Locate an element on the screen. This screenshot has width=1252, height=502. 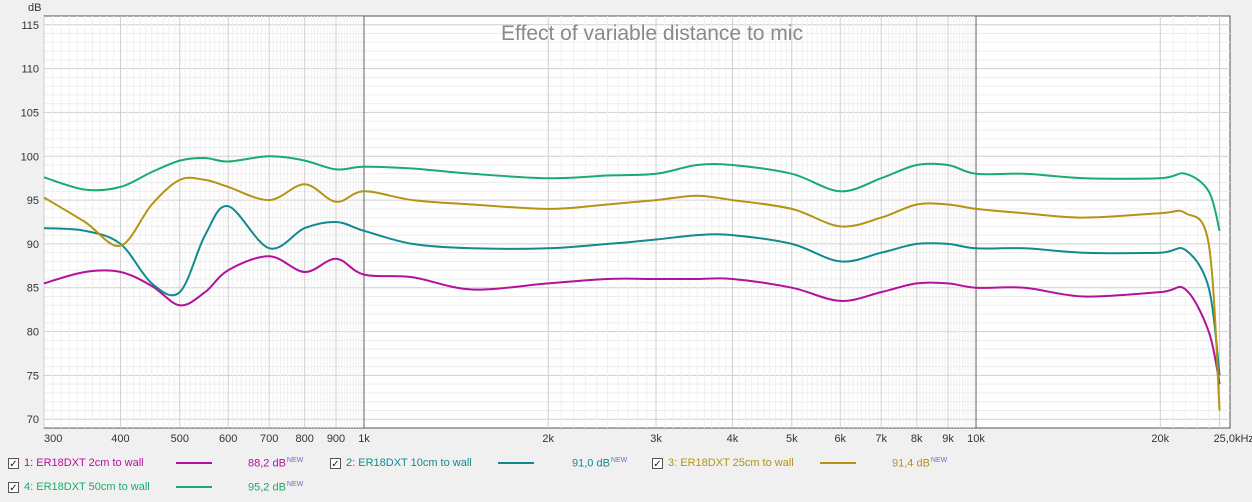
legend-label-4: 4: ER18DXT 50cm to wall is located at coordinates (87, 487).